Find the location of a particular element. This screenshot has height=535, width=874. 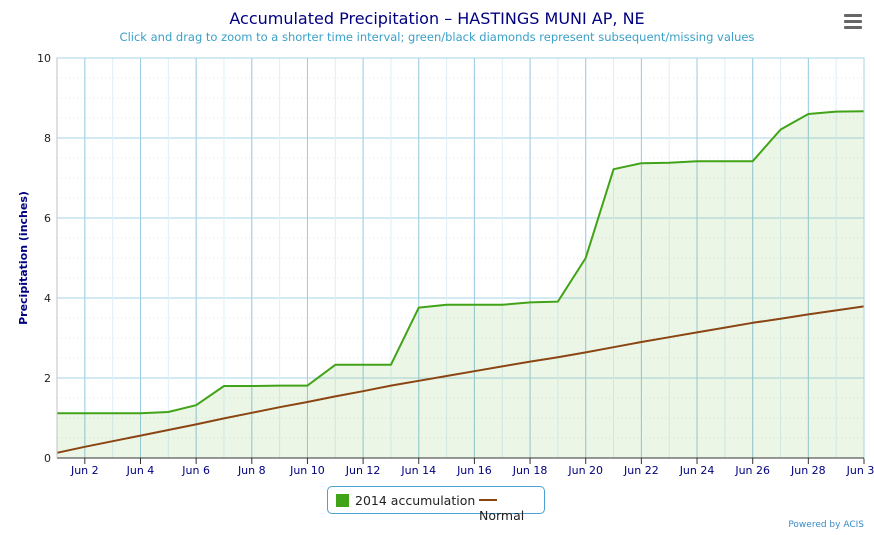

legend-label-normal: Normal is located at coordinates (502, 515).